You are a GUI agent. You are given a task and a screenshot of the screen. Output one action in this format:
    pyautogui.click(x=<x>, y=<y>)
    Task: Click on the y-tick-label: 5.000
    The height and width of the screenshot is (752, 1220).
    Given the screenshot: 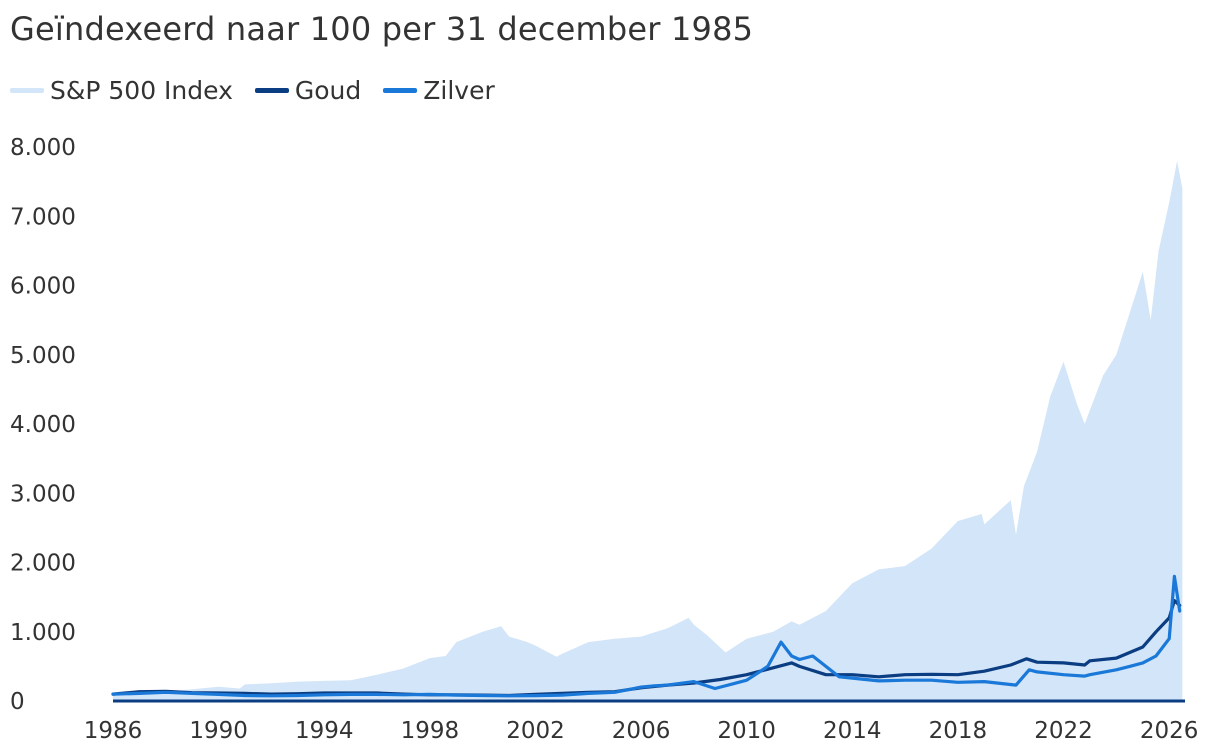 What is the action you would take?
    pyautogui.click(x=43, y=356)
    